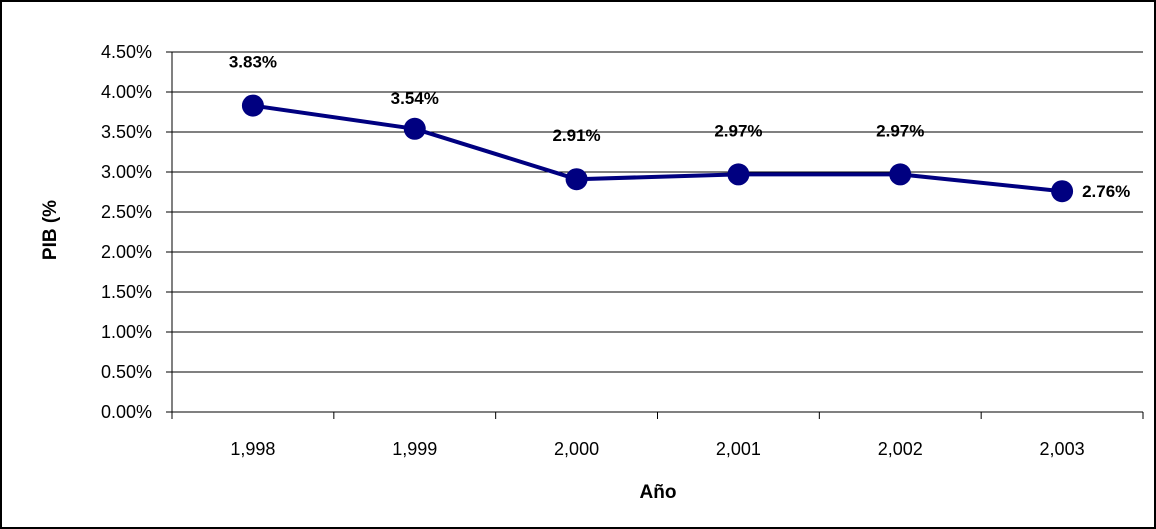  Describe the element at coordinates (415, 98) in the screenshot. I see `data-label: 3.54%` at that location.